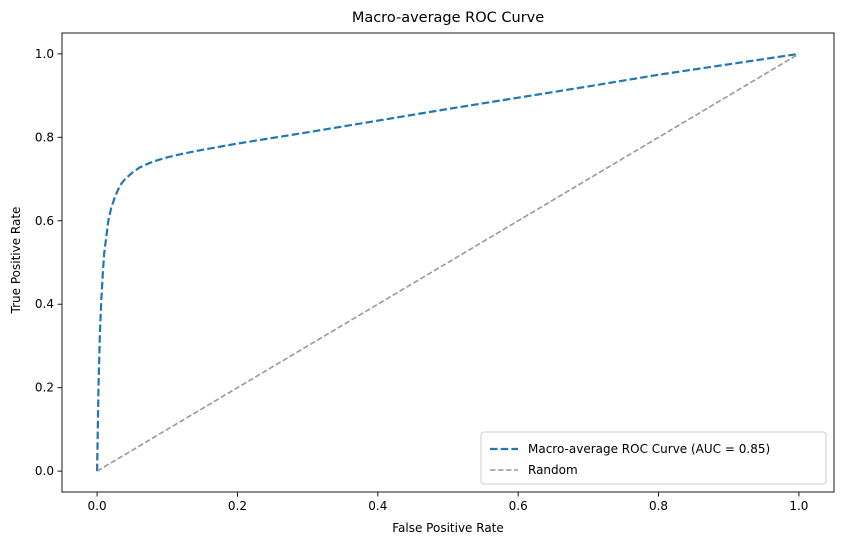 The image size is (846, 545). Describe the element at coordinates (16, 261) in the screenshot. I see `y-axis-label: True Positive Rate` at that location.